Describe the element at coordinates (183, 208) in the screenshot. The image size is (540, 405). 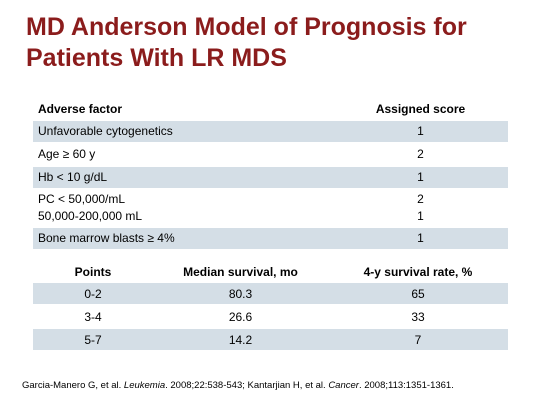
I see `factor-cell: PC < 50,000/mL 50,000-200,000 mL` at that location.